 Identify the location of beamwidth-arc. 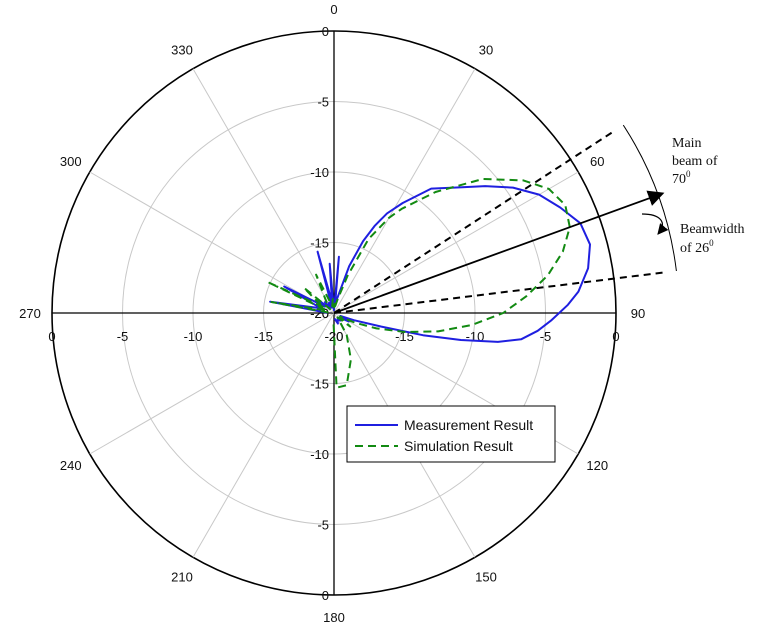
(649, 198).